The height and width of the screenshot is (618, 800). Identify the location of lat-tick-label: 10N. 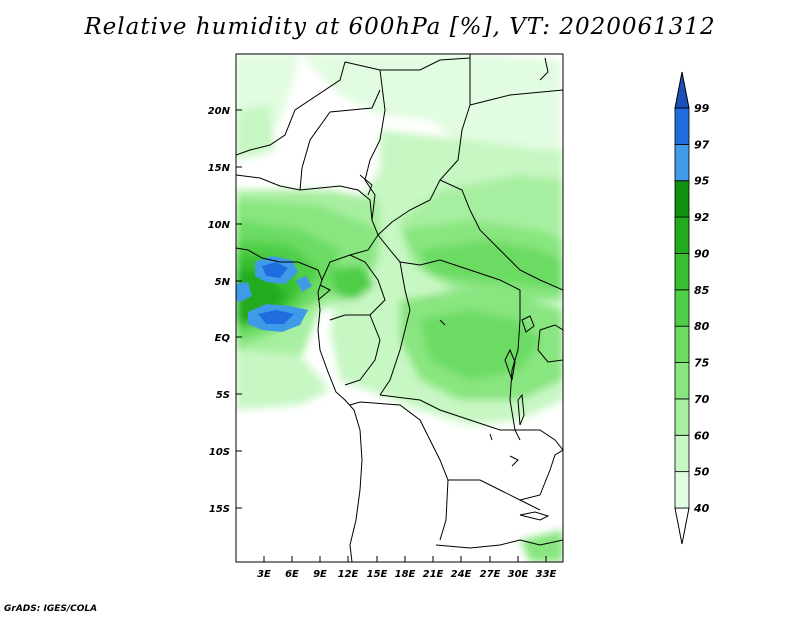
(219, 225).